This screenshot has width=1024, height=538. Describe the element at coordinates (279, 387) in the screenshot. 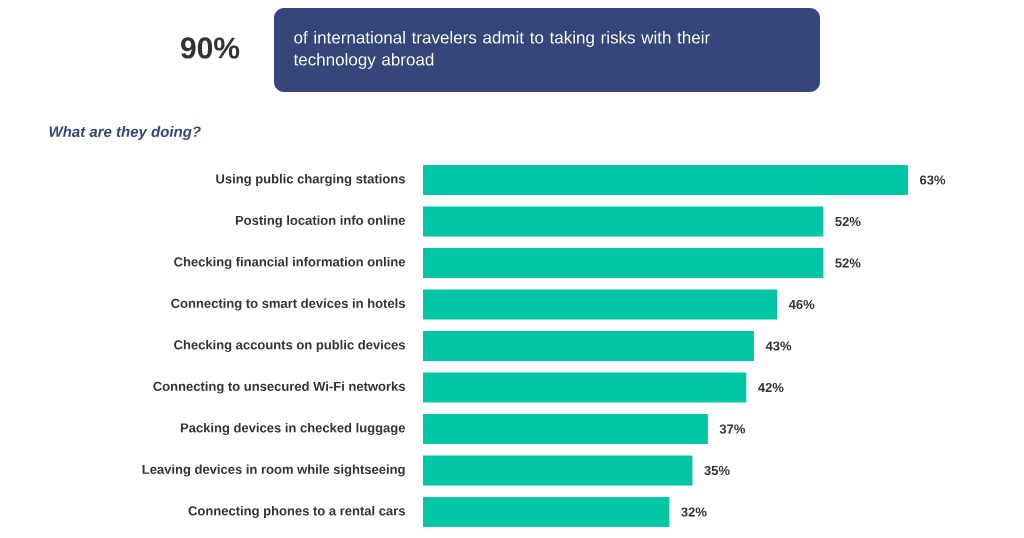

I see `y-tick-label: Connecting to unsecured Wi-Fi networks` at that location.